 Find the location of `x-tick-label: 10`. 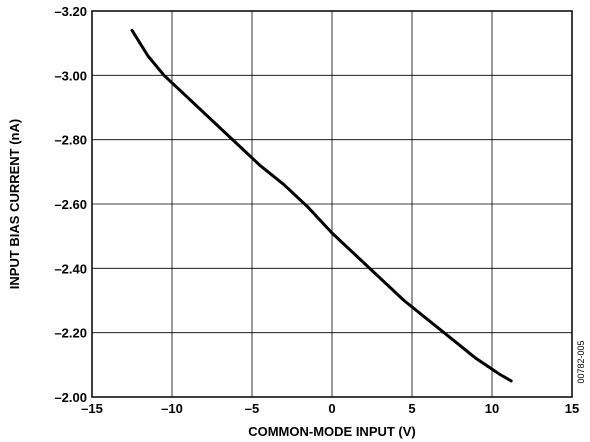

x-tick-label: 10 is located at coordinates (492, 408).